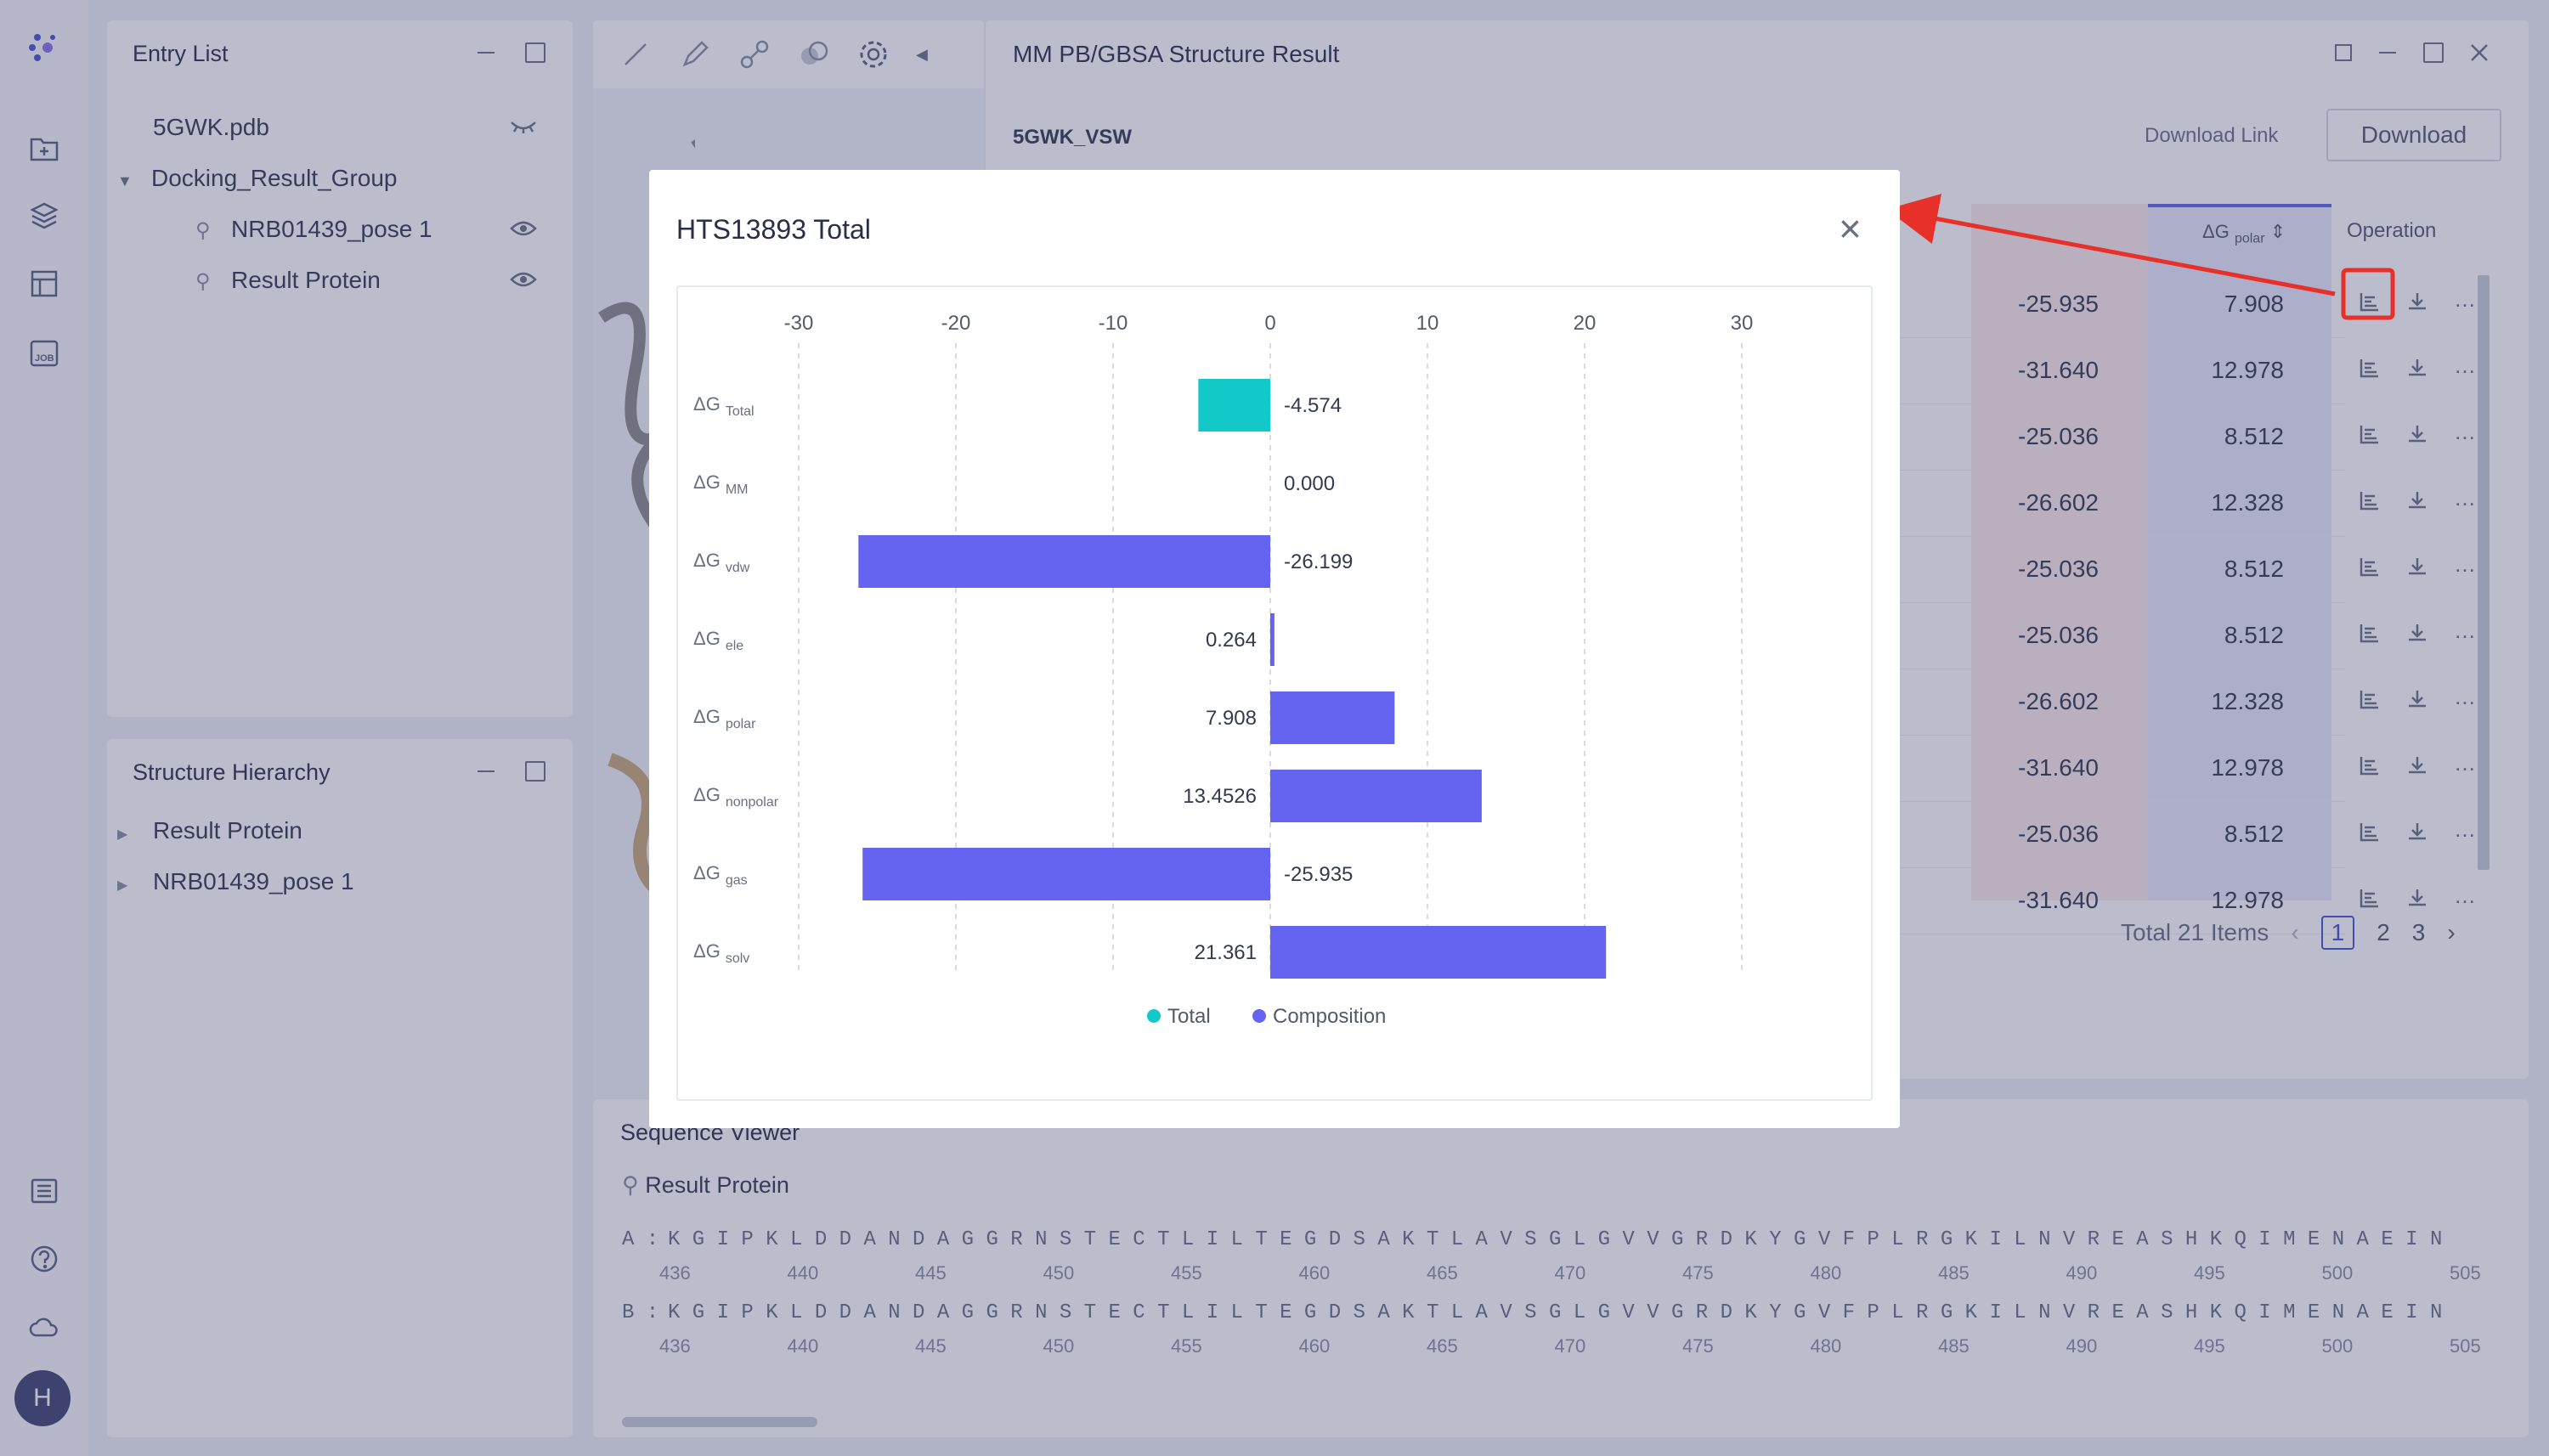  Describe the element at coordinates (44, 48) in the screenshot. I see `app-logo-icon` at that location.